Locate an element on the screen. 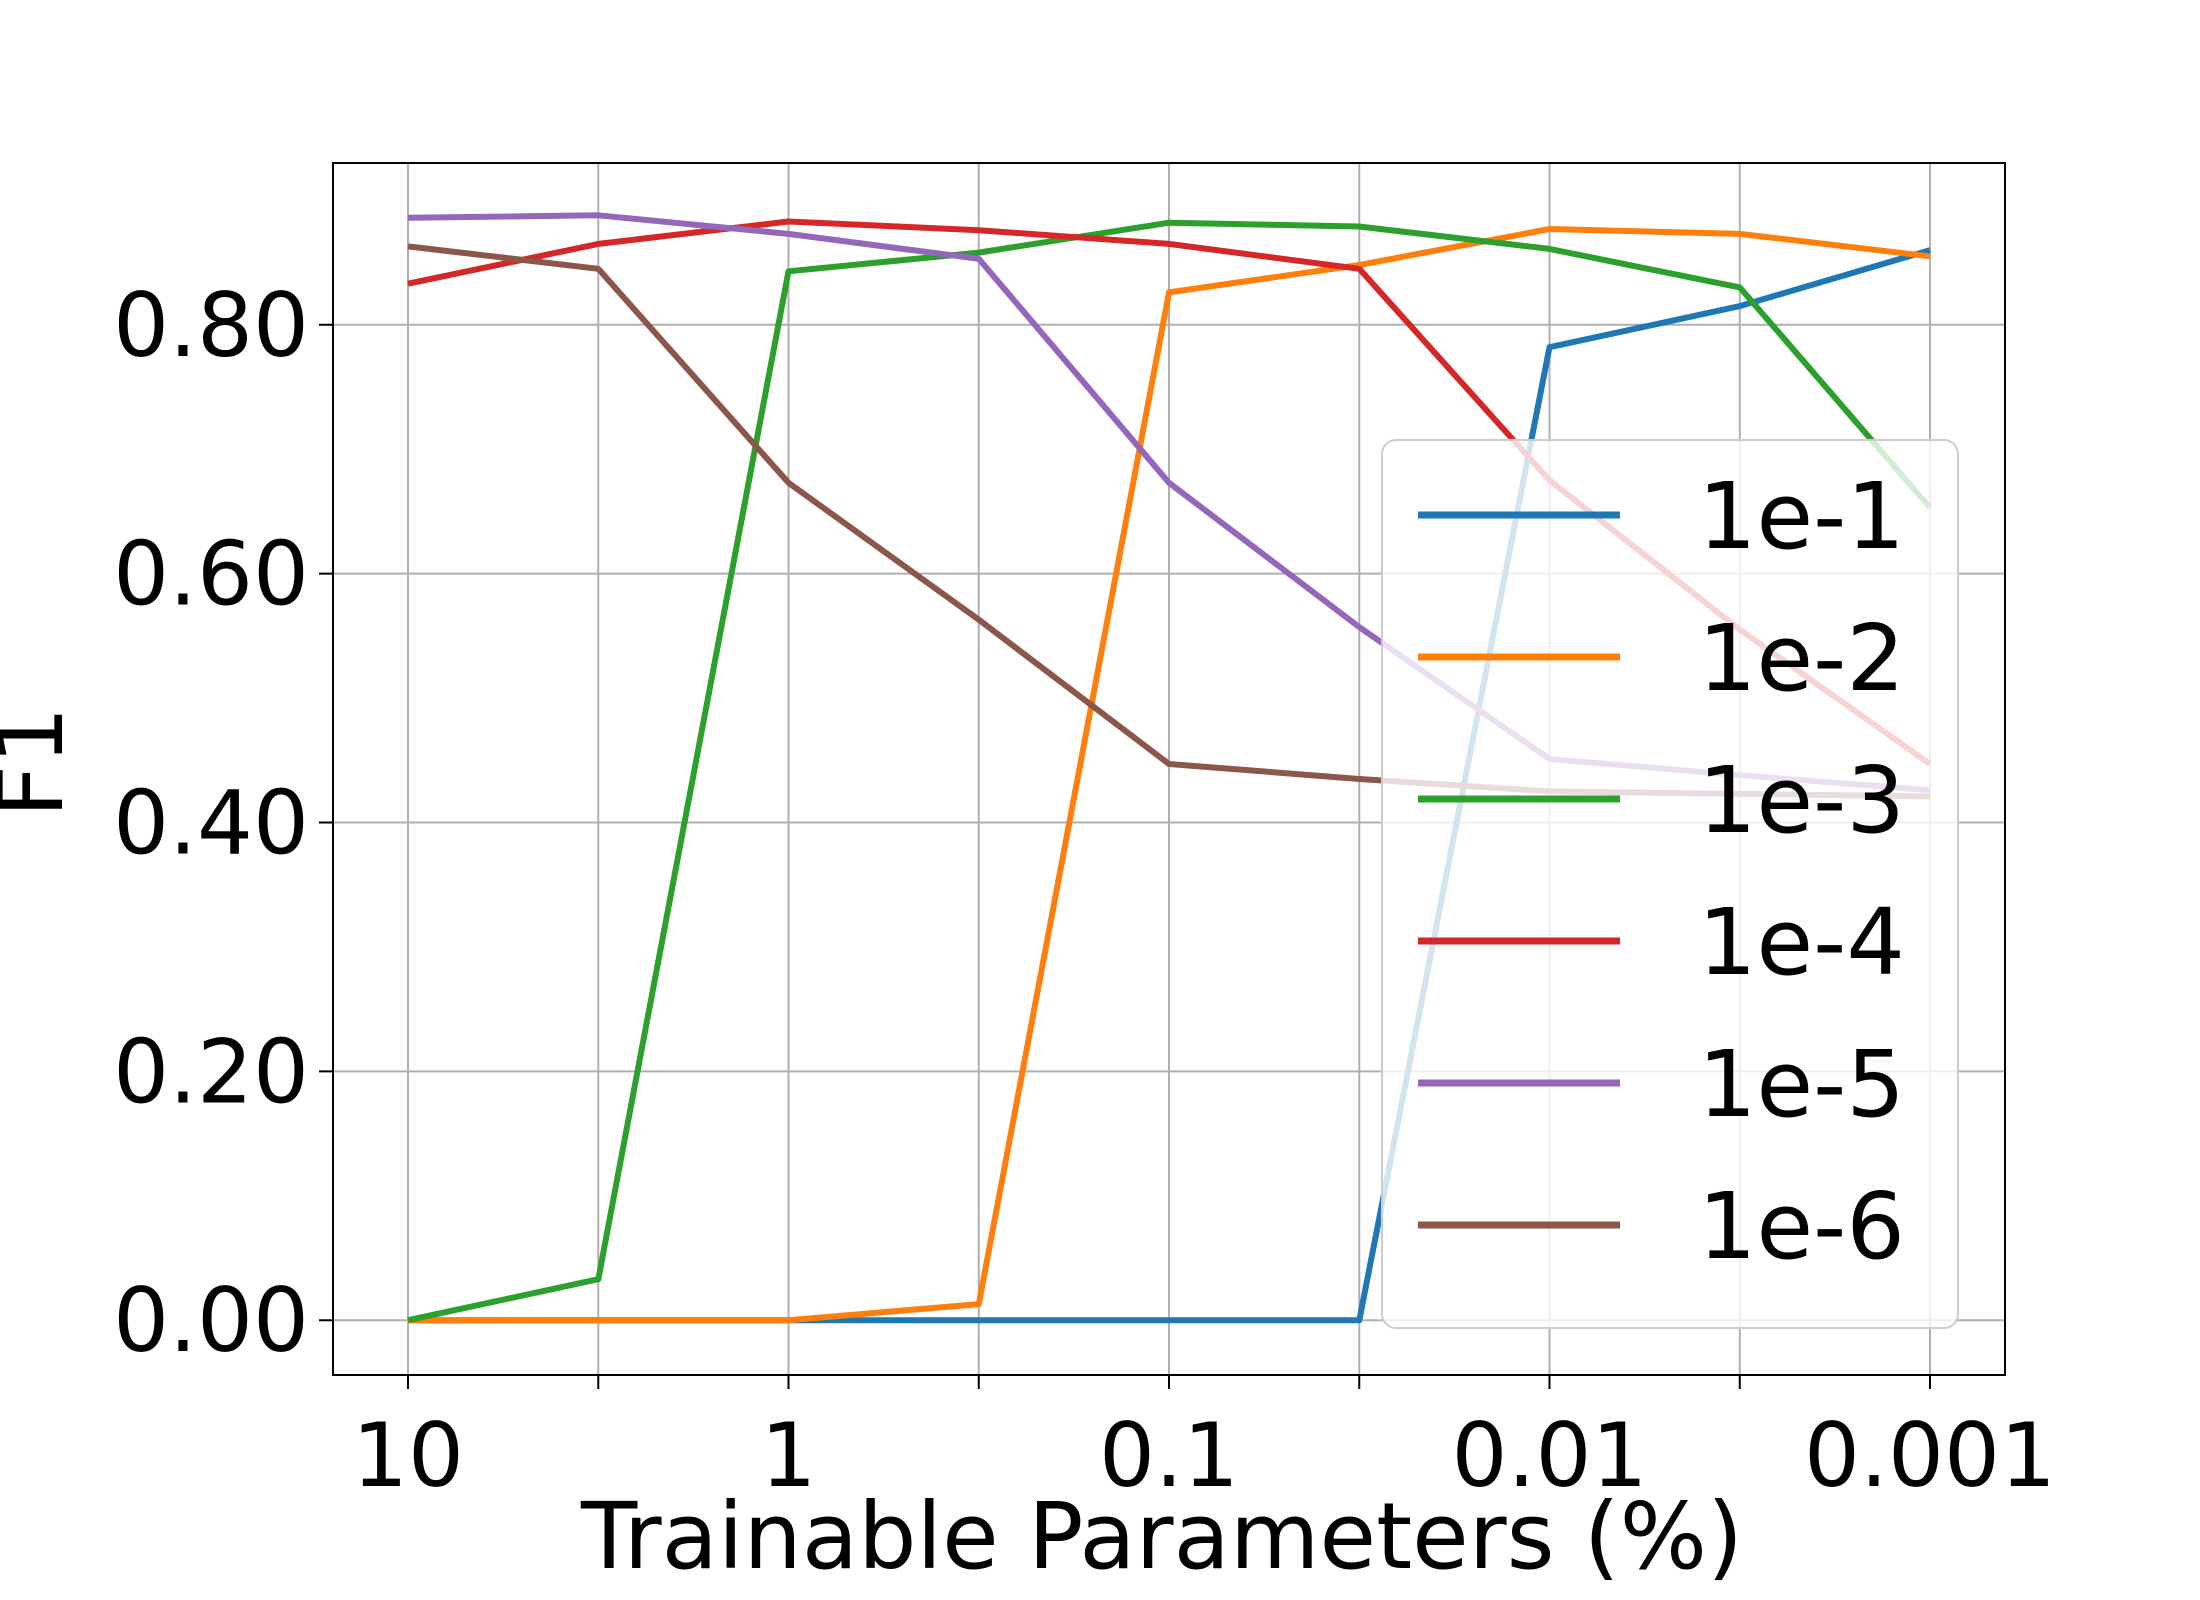 This screenshot has width=2200, height=1600. y-tick-label: 0.40 is located at coordinates (211, 823).